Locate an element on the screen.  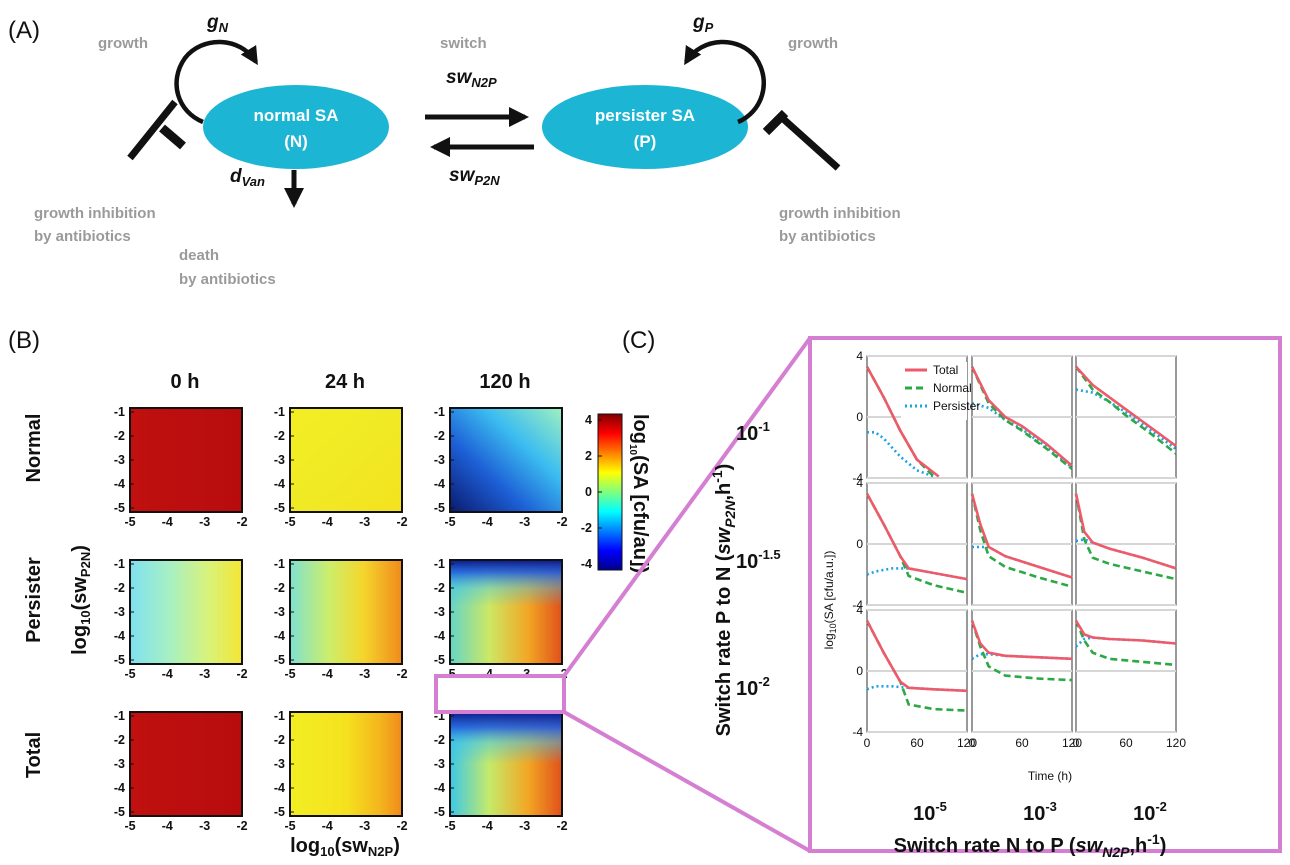
row-title-total: Total is located at coordinates (34, 755).